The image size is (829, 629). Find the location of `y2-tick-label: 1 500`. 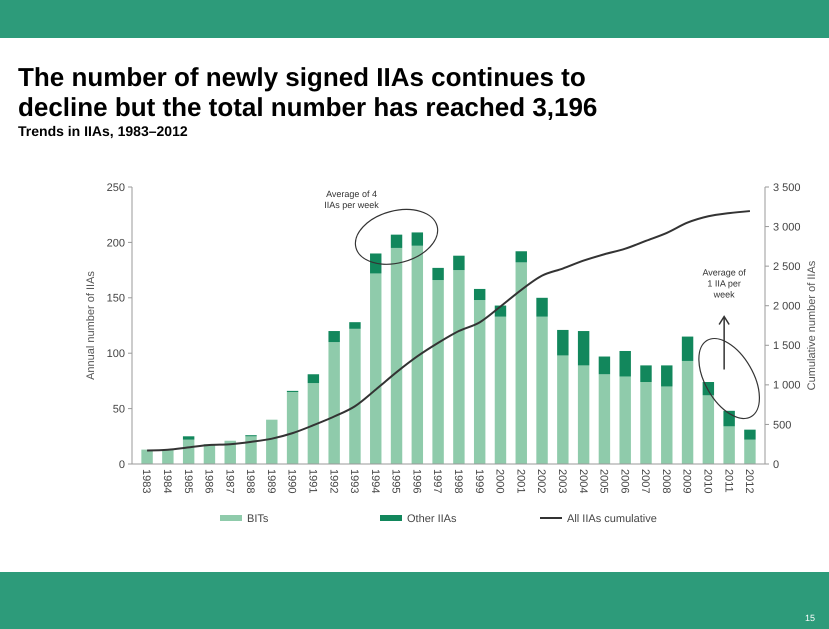

y2-tick-label: 1 500 is located at coordinates (787, 346).